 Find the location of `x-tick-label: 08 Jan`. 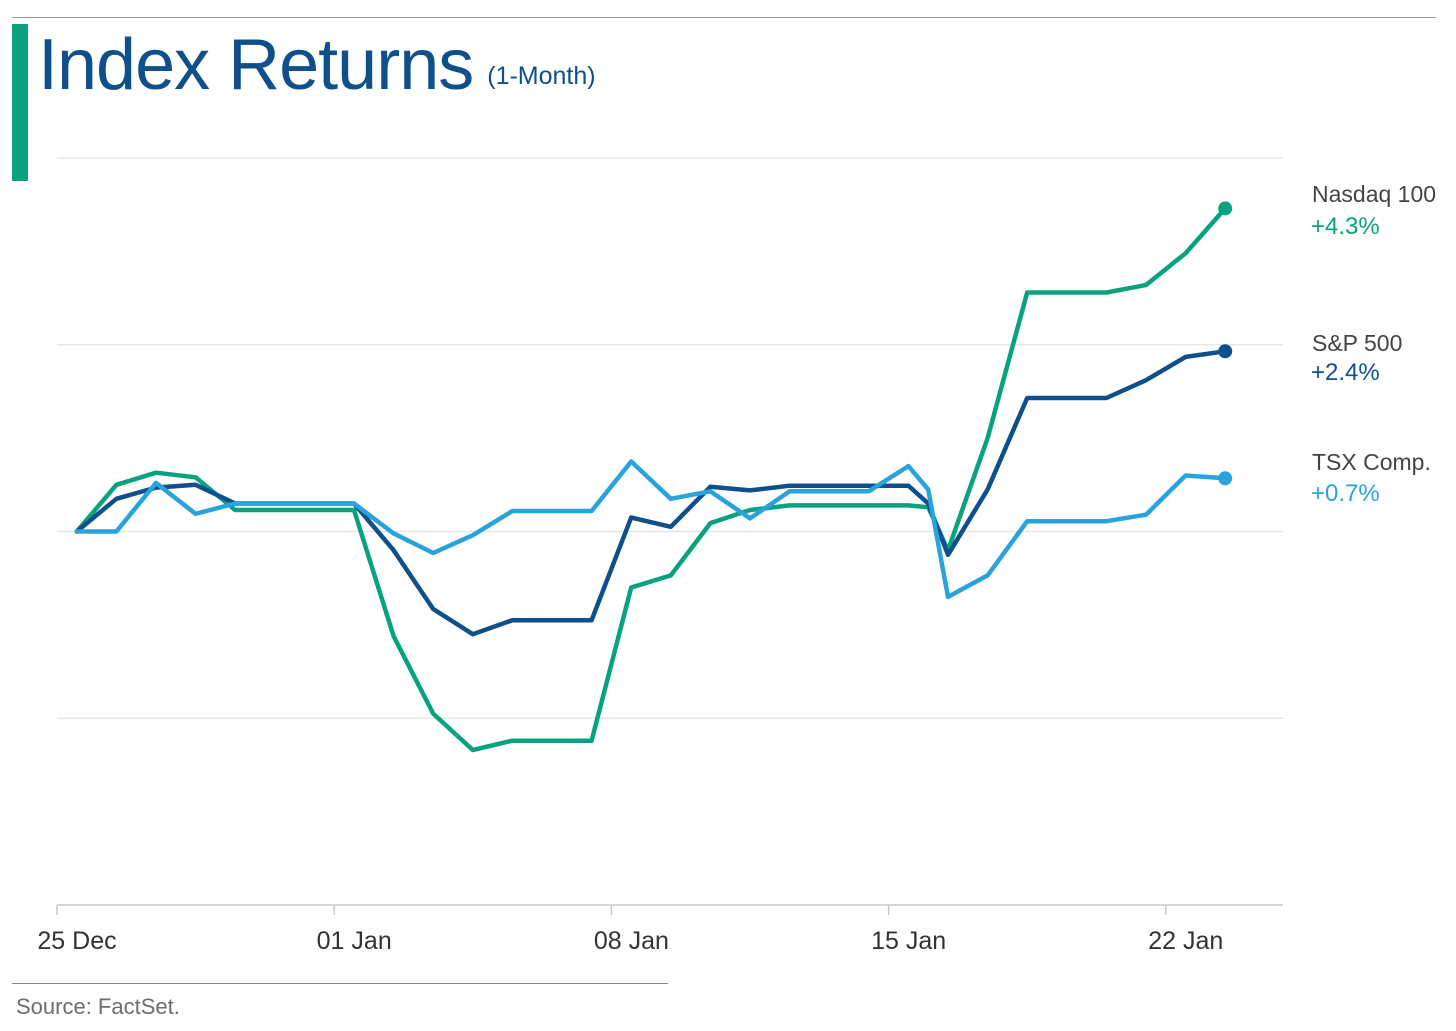

x-tick-label: 08 Jan is located at coordinates (631, 941).